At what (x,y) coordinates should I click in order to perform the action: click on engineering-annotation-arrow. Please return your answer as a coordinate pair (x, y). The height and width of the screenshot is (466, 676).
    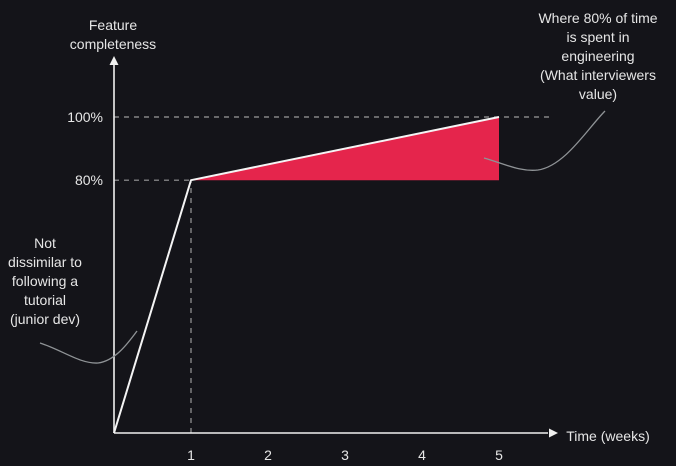
    Looking at the image, I should click on (544, 140).